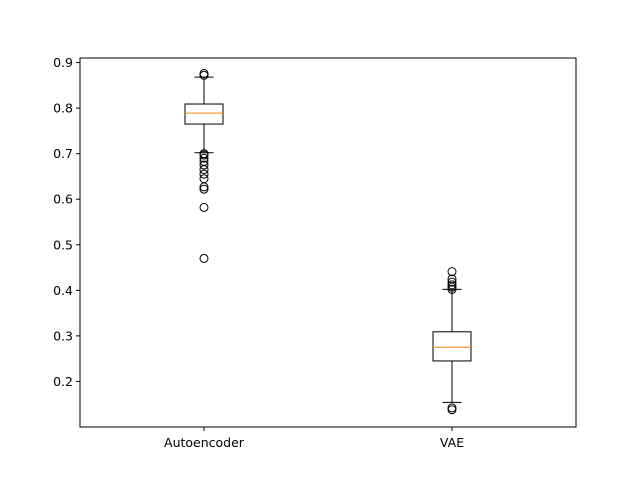 This screenshot has width=640, height=480. Describe the element at coordinates (63, 335) in the screenshot. I see `y-tick-label: 0.3` at that location.